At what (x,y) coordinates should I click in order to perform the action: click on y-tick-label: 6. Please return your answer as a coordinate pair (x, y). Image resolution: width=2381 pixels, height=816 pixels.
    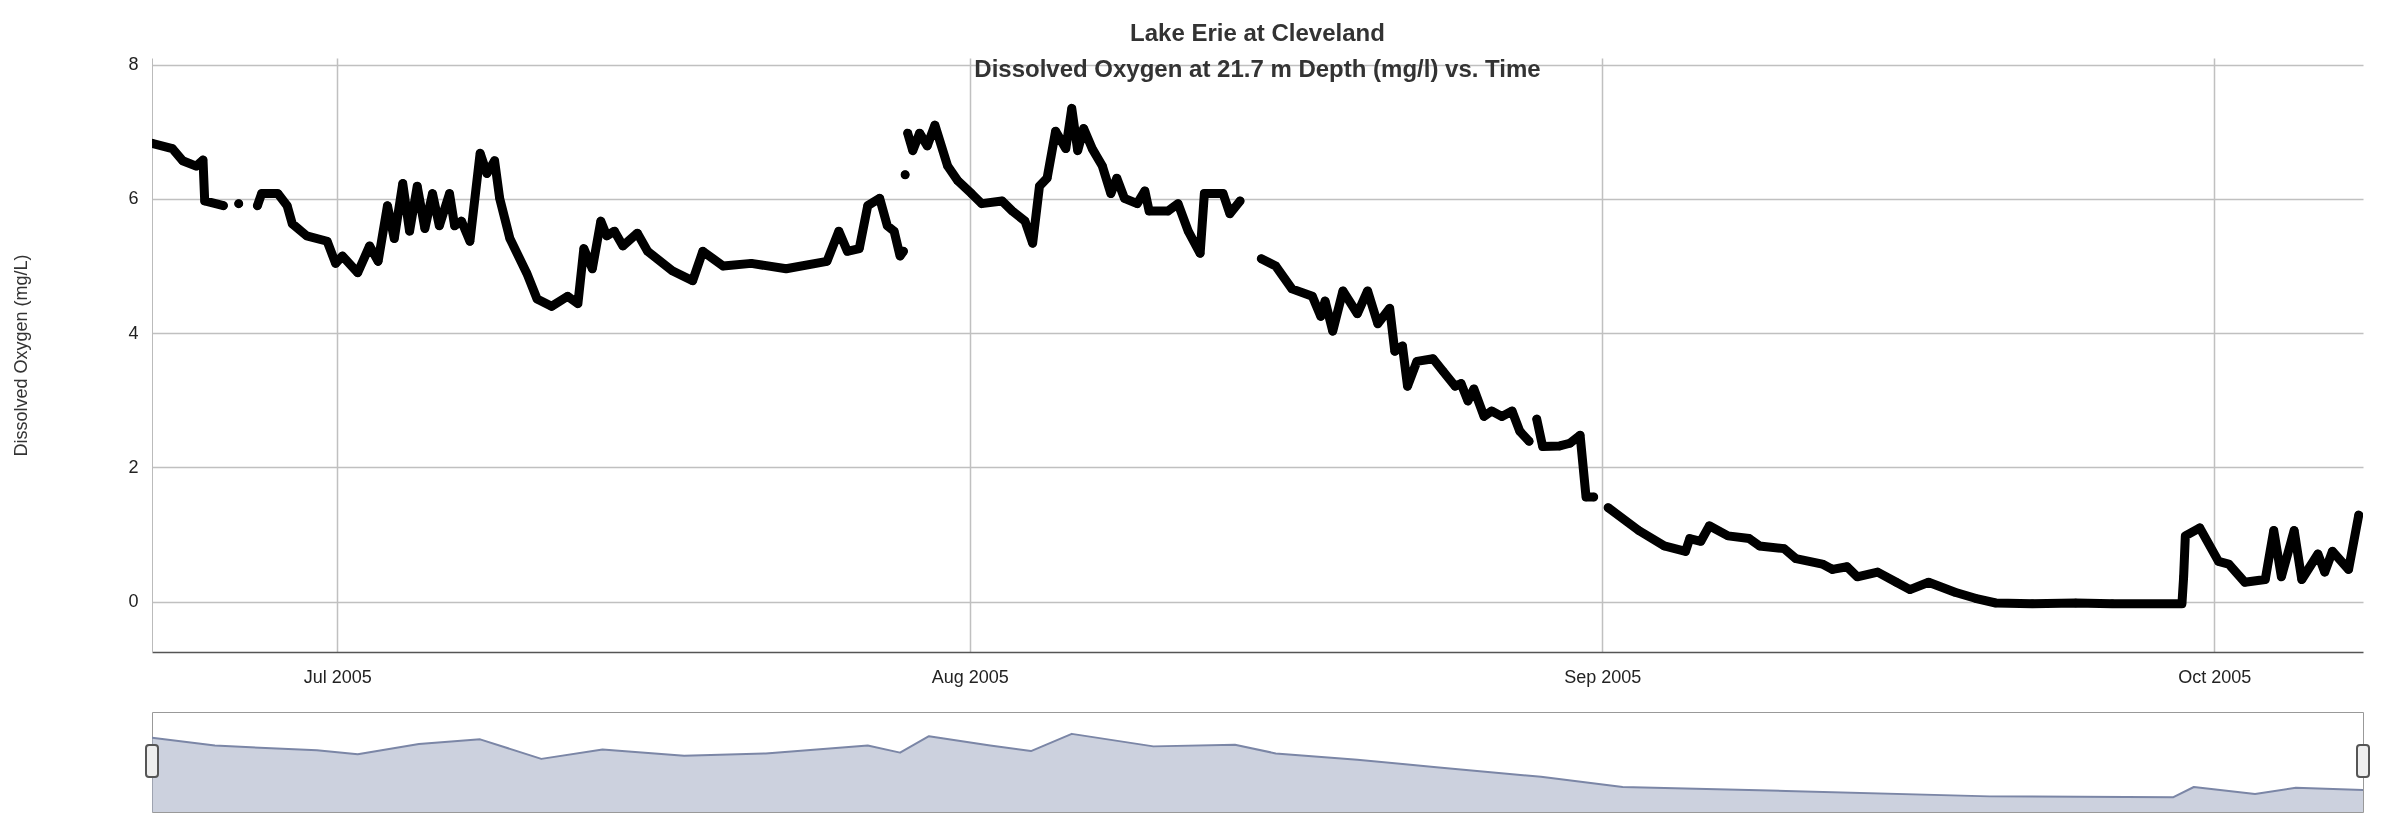
    Looking at the image, I should click on (133, 198).